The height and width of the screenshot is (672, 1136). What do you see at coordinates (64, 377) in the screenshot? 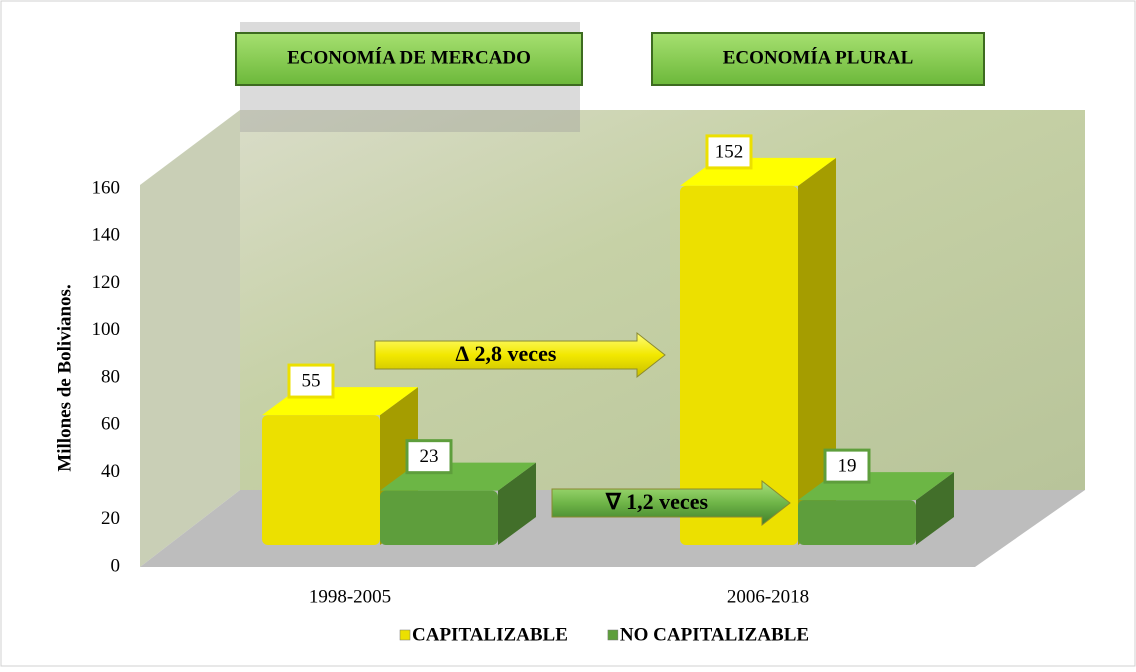
I see `y-axis-title: Millones de Bolivianos.` at bounding box center [64, 377].